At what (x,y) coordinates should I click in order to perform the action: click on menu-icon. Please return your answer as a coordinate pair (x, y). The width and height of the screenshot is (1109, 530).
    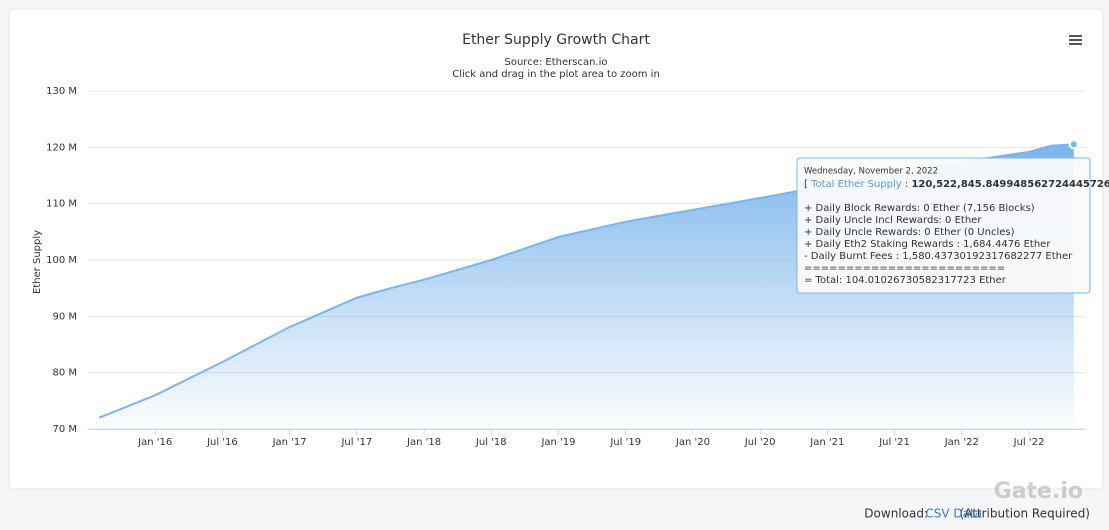
    Looking at the image, I should click on (1075, 40).